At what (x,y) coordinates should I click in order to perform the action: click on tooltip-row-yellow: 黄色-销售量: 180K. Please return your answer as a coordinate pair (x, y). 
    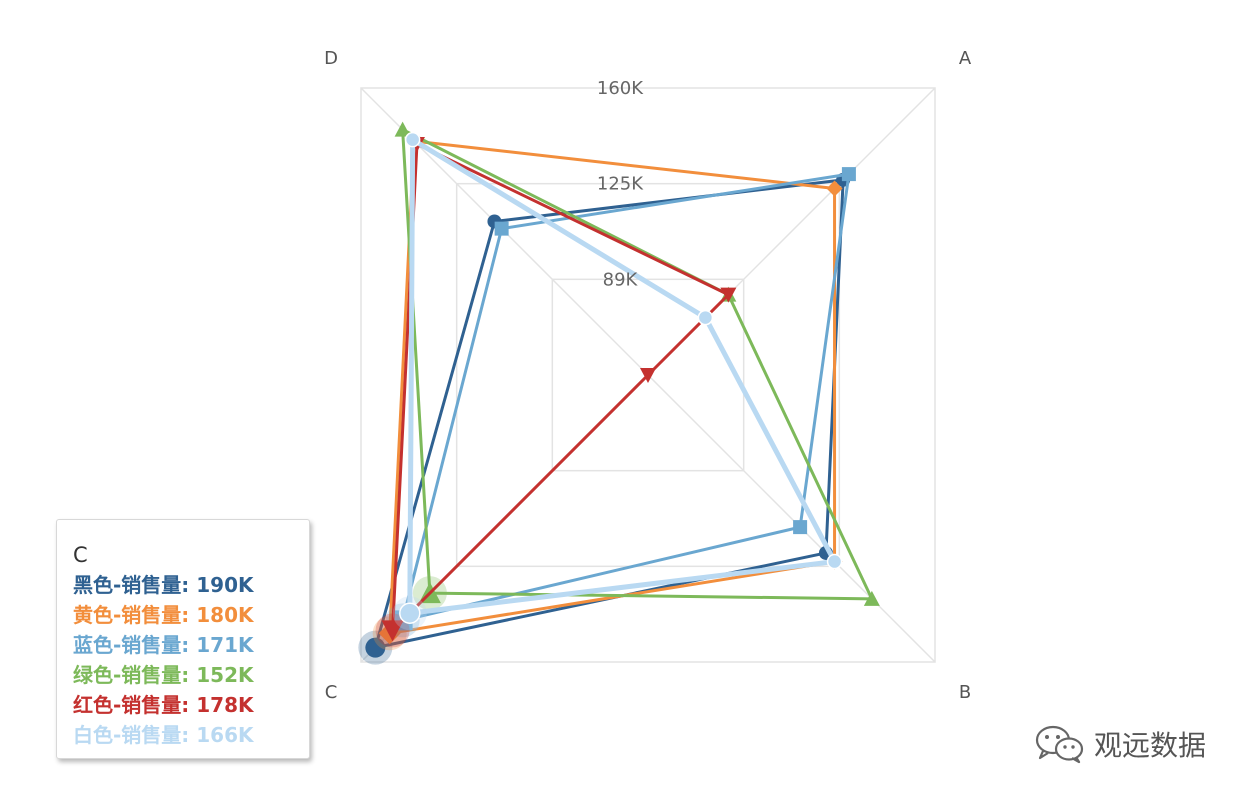
    Looking at the image, I should click on (163, 615).